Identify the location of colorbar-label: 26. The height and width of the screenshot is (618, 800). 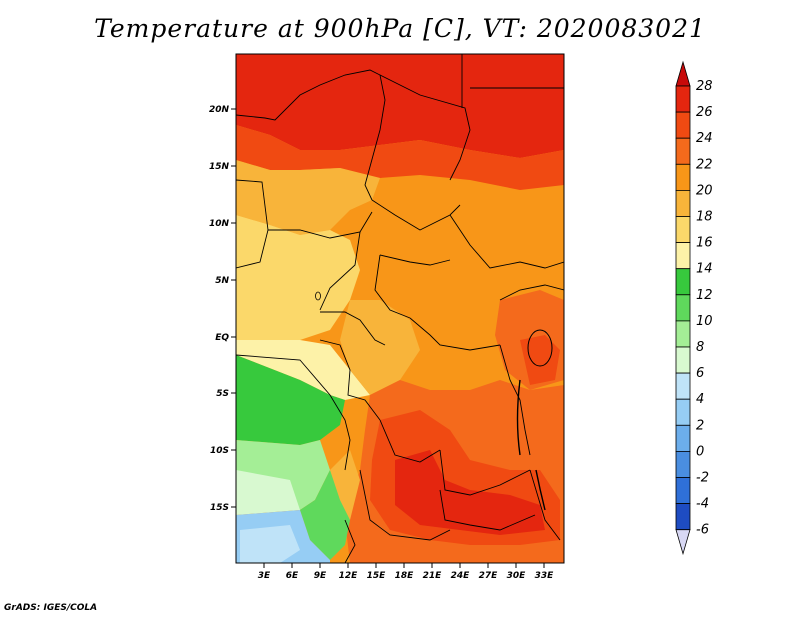
(704, 112).